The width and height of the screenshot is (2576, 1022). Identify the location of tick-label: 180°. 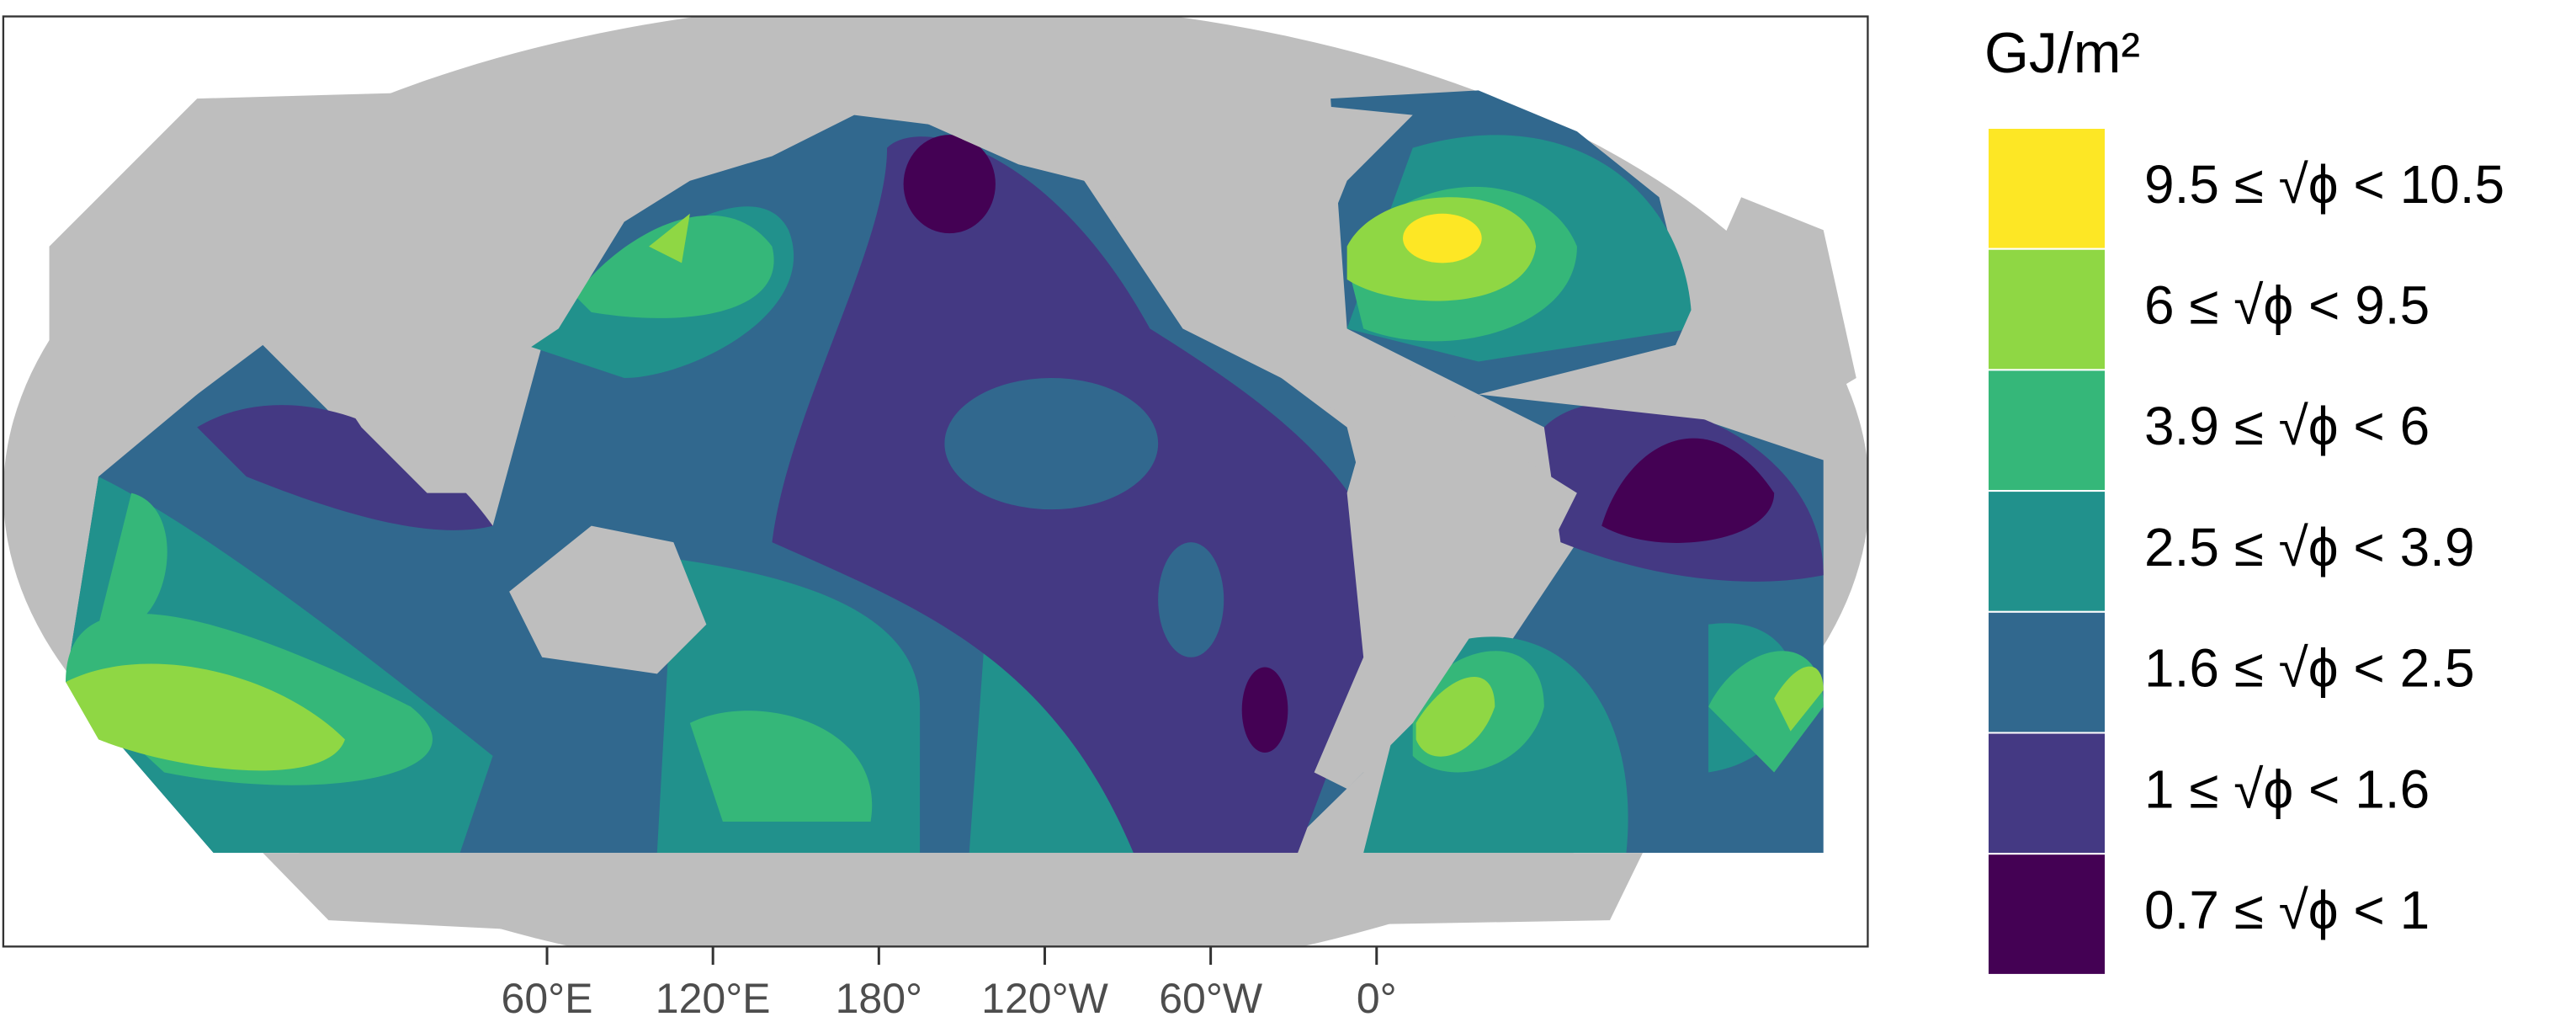
(879, 998).